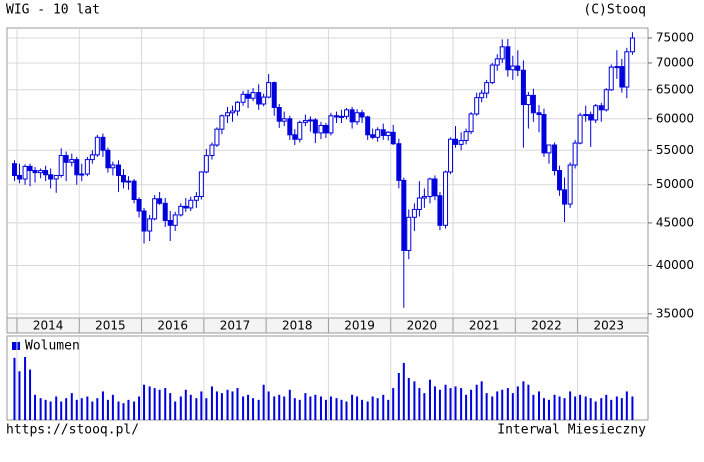 The height and width of the screenshot is (462, 704). I want to click on source: (C)Stooq, so click(614, 10).